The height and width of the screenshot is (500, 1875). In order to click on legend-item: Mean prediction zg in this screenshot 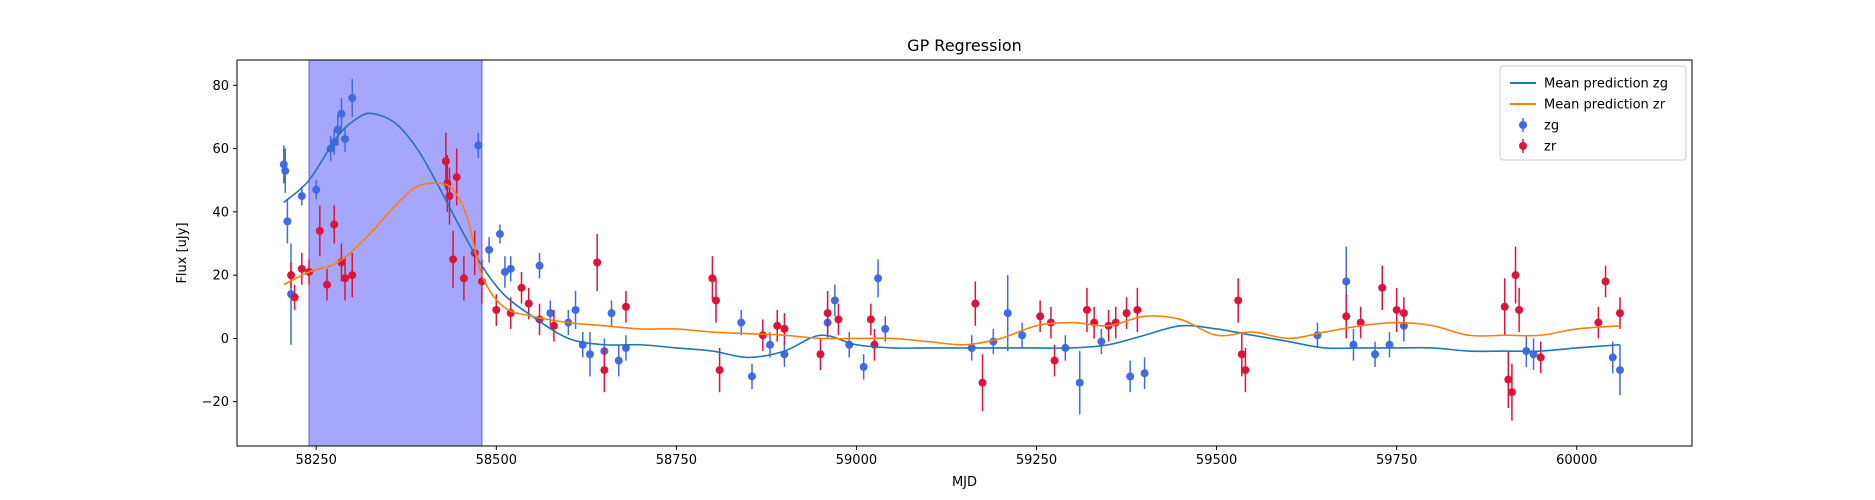, I will do `click(1589, 84)`.